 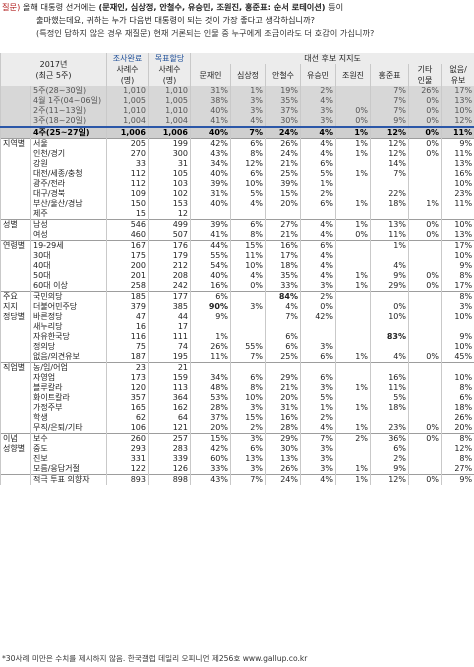 I want to click on table-row: 성별 남성 546 499 39% 6% 27% 4% 1% 13% 0% 10%, so click(x=237, y=224).